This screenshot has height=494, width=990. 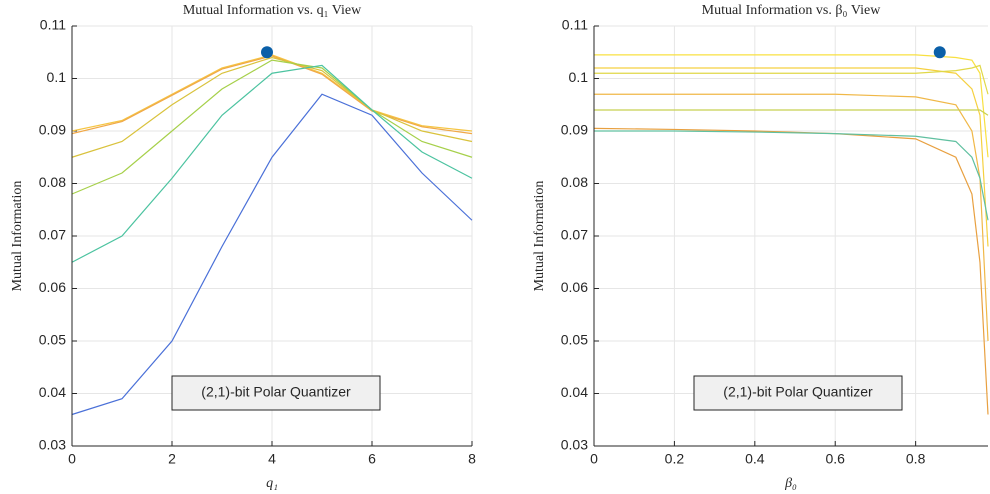 I want to click on x-tick-label: 8, so click(x=472, y=459).